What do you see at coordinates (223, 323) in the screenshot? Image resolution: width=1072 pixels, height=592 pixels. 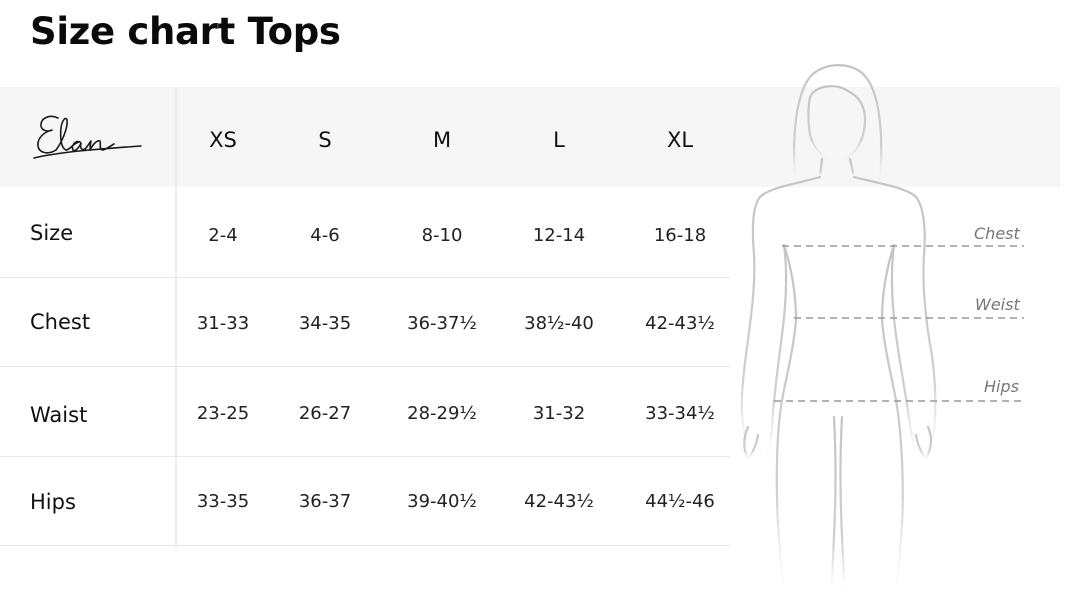 I see `table-cell: 31-33` at bounding box center [223, 323].